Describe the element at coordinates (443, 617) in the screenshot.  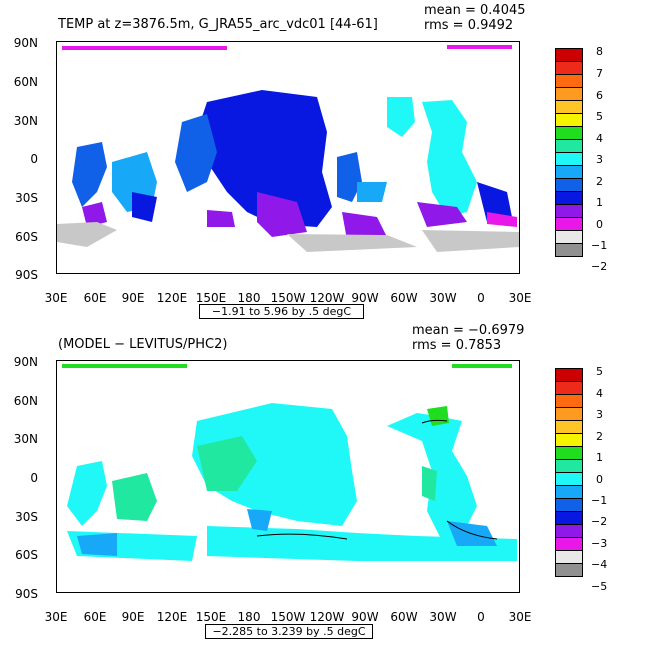
I see `panel2-lon-label: 30W` at that location.